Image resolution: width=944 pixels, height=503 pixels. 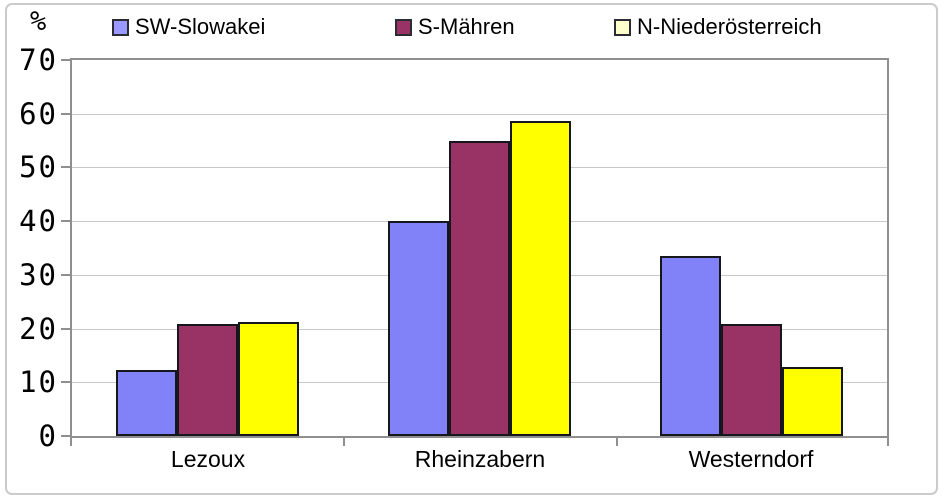 I want to click on legend-item-s-maehren: S-Mähren, so click(x=455, y=27).